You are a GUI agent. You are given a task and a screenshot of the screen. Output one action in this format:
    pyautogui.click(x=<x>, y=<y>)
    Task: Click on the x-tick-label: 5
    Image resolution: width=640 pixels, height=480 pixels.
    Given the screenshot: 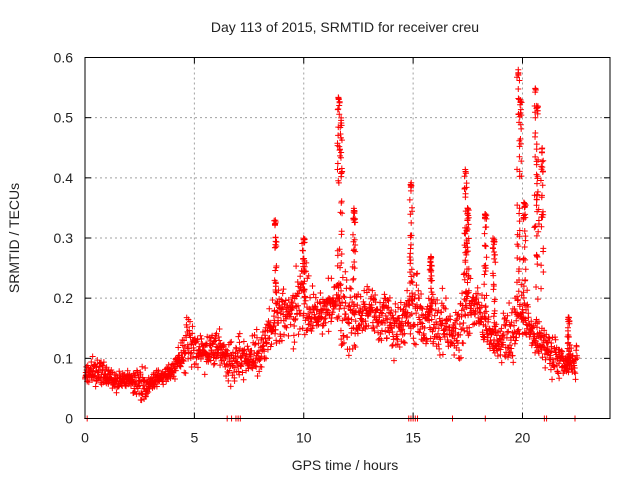 What is the action you would take?
    pyautogui.click(x=194, y=438)
    